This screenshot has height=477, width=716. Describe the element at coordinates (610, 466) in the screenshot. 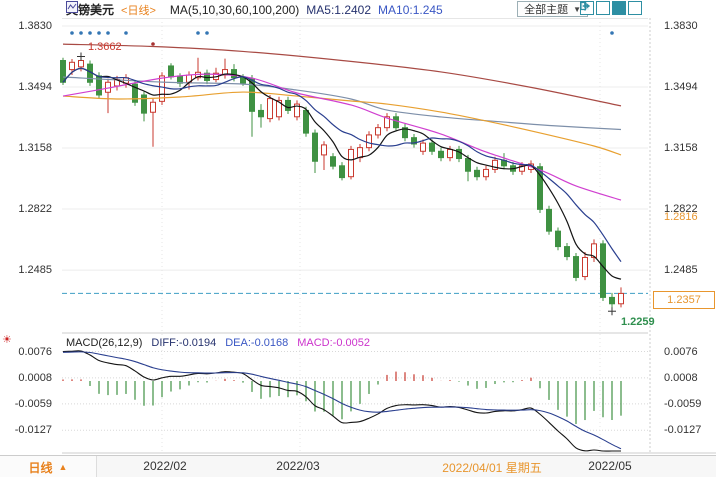

I see `date-label: 2022/05` at that location.